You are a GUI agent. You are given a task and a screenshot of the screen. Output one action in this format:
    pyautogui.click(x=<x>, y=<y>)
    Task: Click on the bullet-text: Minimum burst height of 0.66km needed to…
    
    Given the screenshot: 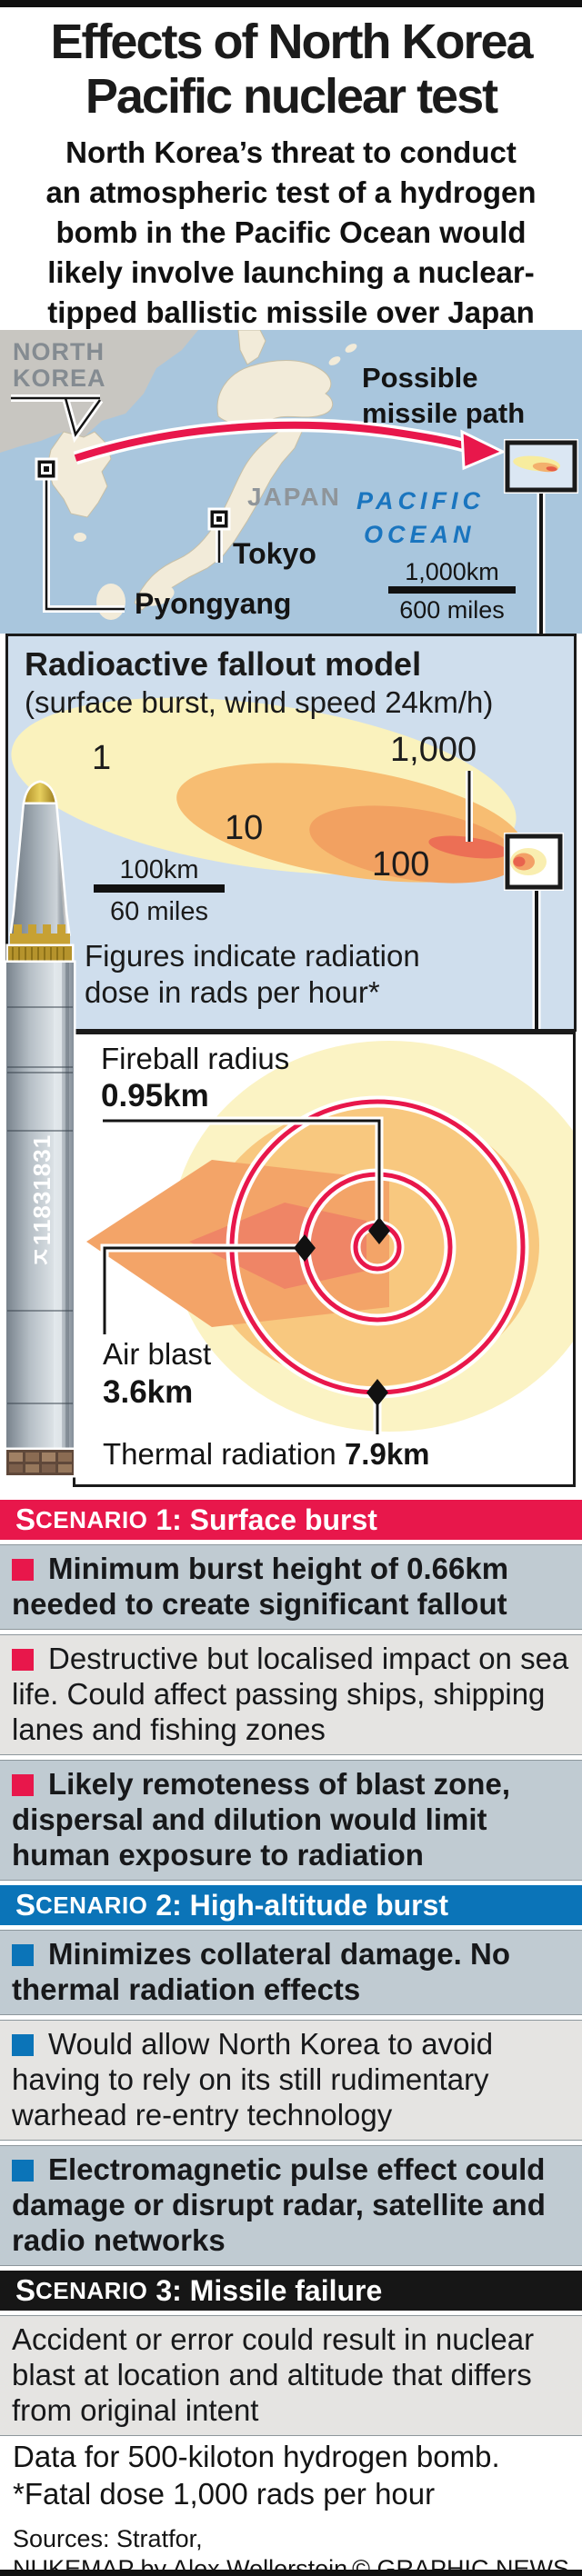 What is the action you would take?
    pyautogui.click(x=260, y=1586)
    